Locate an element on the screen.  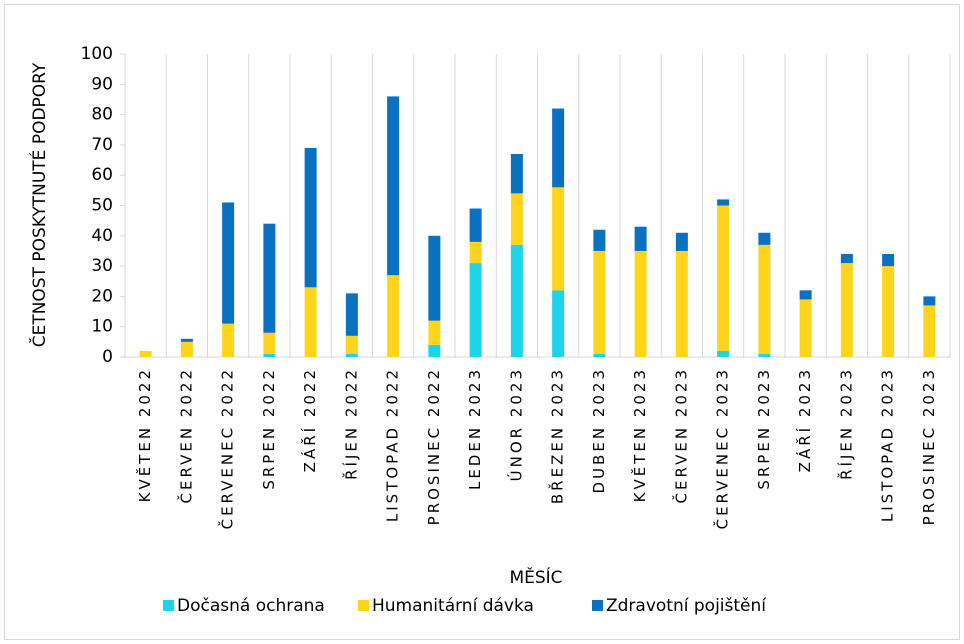
x-tick-label: ČERVEN 2023 is located at coordinates (680, 435).